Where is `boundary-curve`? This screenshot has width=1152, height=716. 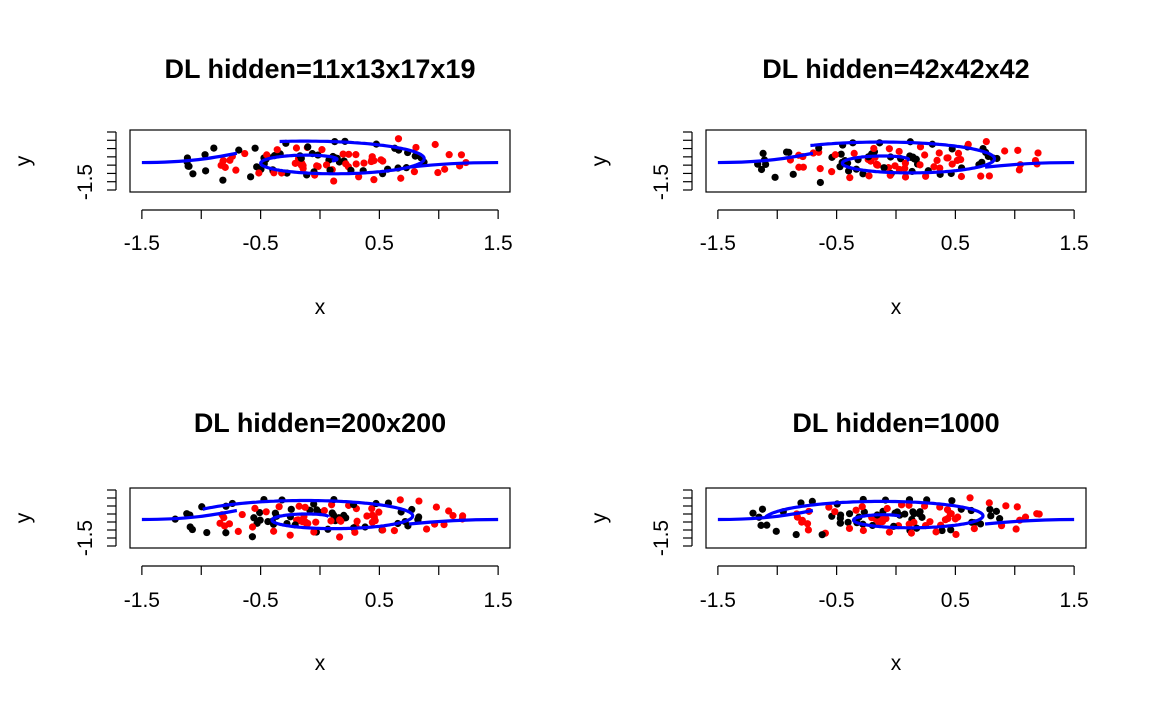
boundary-curve is located at coordinates (308, 514).